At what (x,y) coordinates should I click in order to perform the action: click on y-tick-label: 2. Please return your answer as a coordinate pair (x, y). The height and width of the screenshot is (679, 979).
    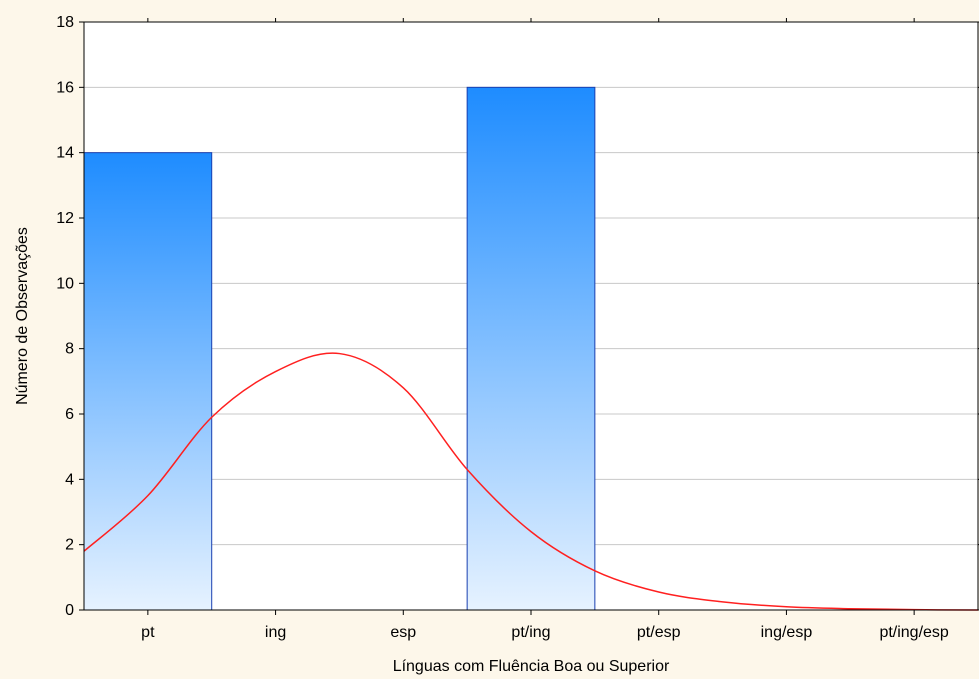
    Looking at the image, I should click on (69, 545).